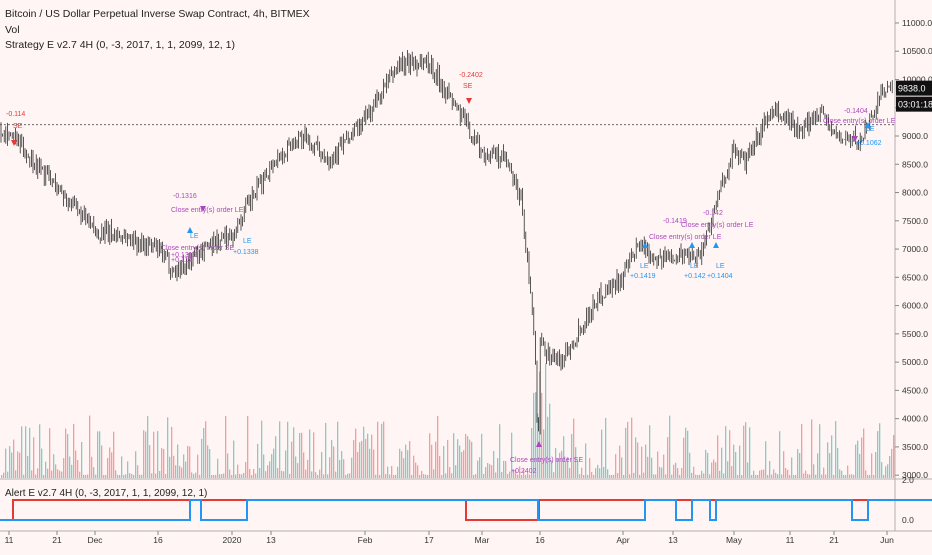 This screenshot has height=555, width=932. Describe the element at coordinates (232, 540) in the screenshot. I see `time-tick-label: 2020` at that location.